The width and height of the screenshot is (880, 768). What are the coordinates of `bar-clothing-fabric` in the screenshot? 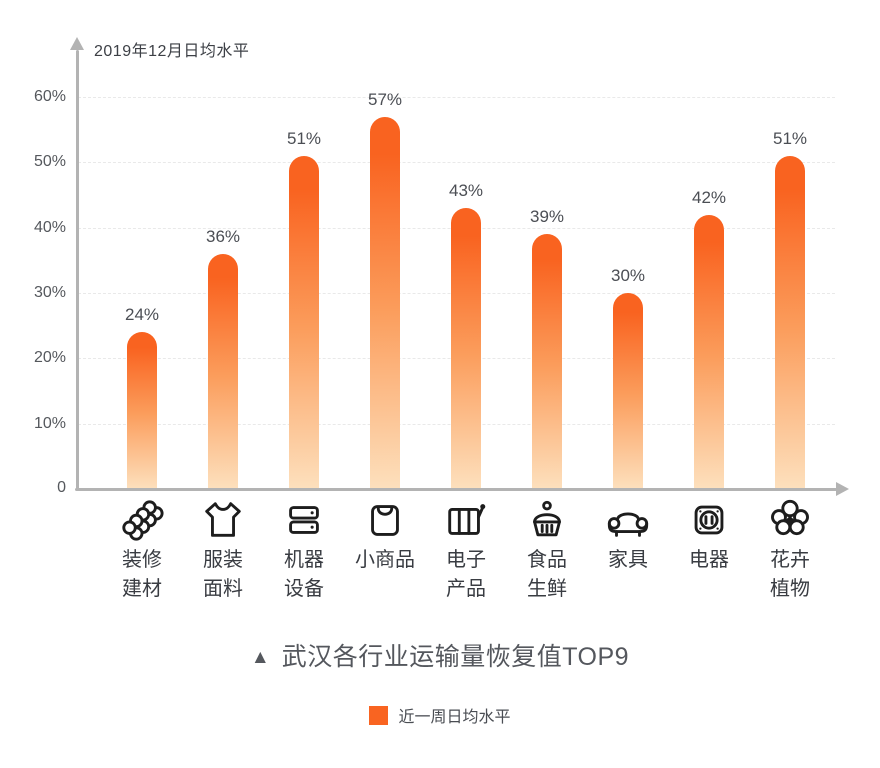 It's located at (223, 371).